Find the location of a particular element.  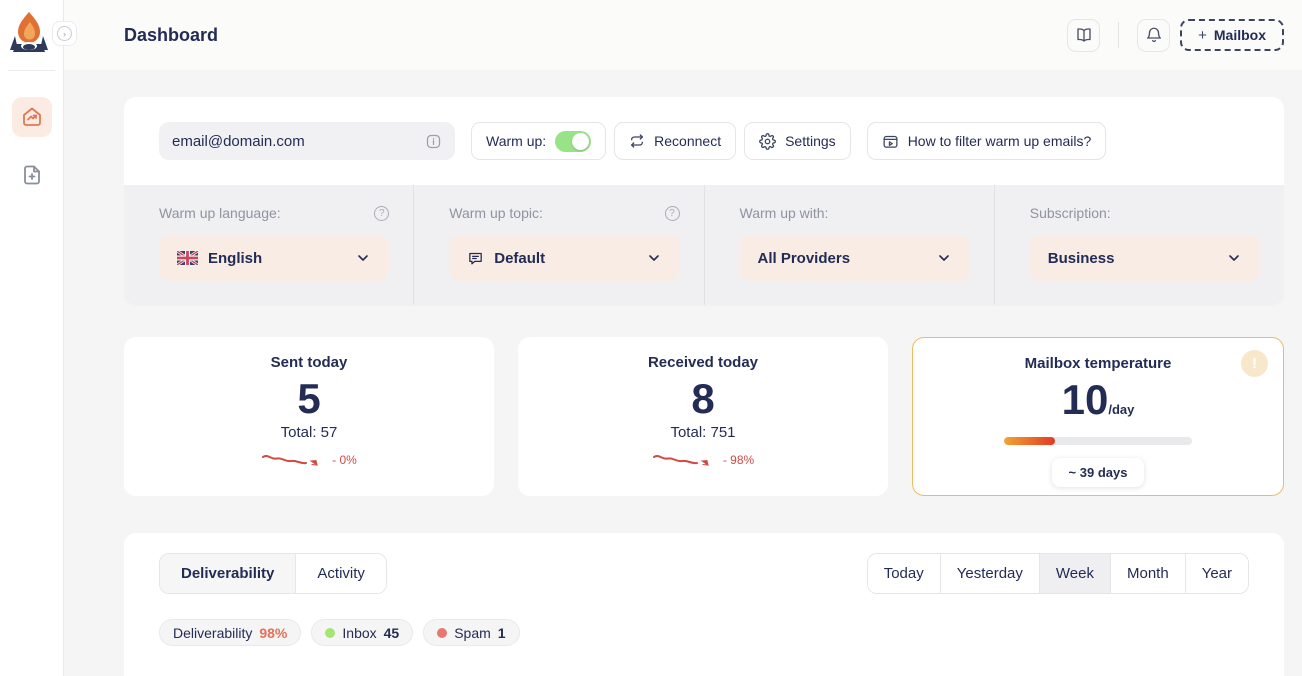

language-label: Warm up language: is located at coordinates (220, 213).